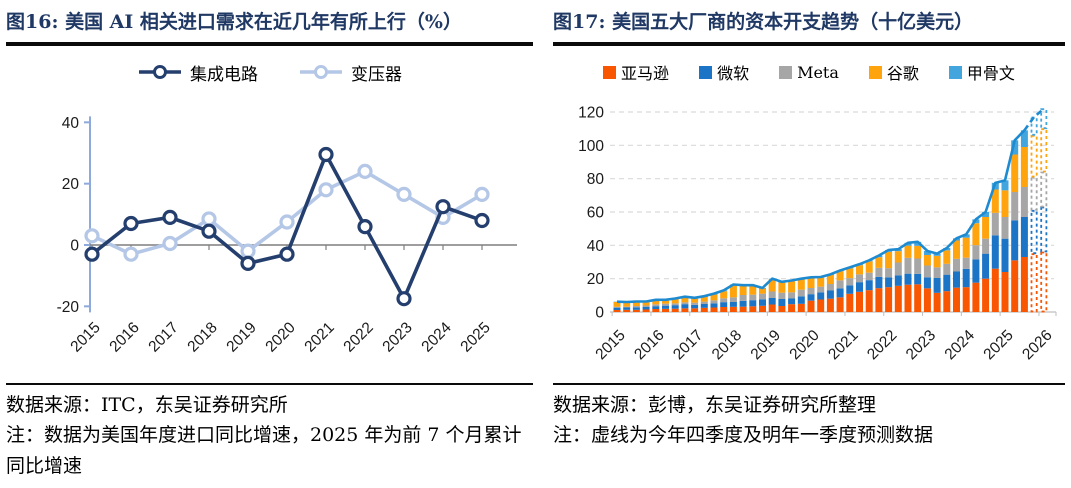 The width and height of the screenshot is (1071, 488). Describe the element at coordinates (743, 435) in the screenshot. I see `figure17-note: 注：虚线为今年四季度及明年一季度预测数据` at that location.